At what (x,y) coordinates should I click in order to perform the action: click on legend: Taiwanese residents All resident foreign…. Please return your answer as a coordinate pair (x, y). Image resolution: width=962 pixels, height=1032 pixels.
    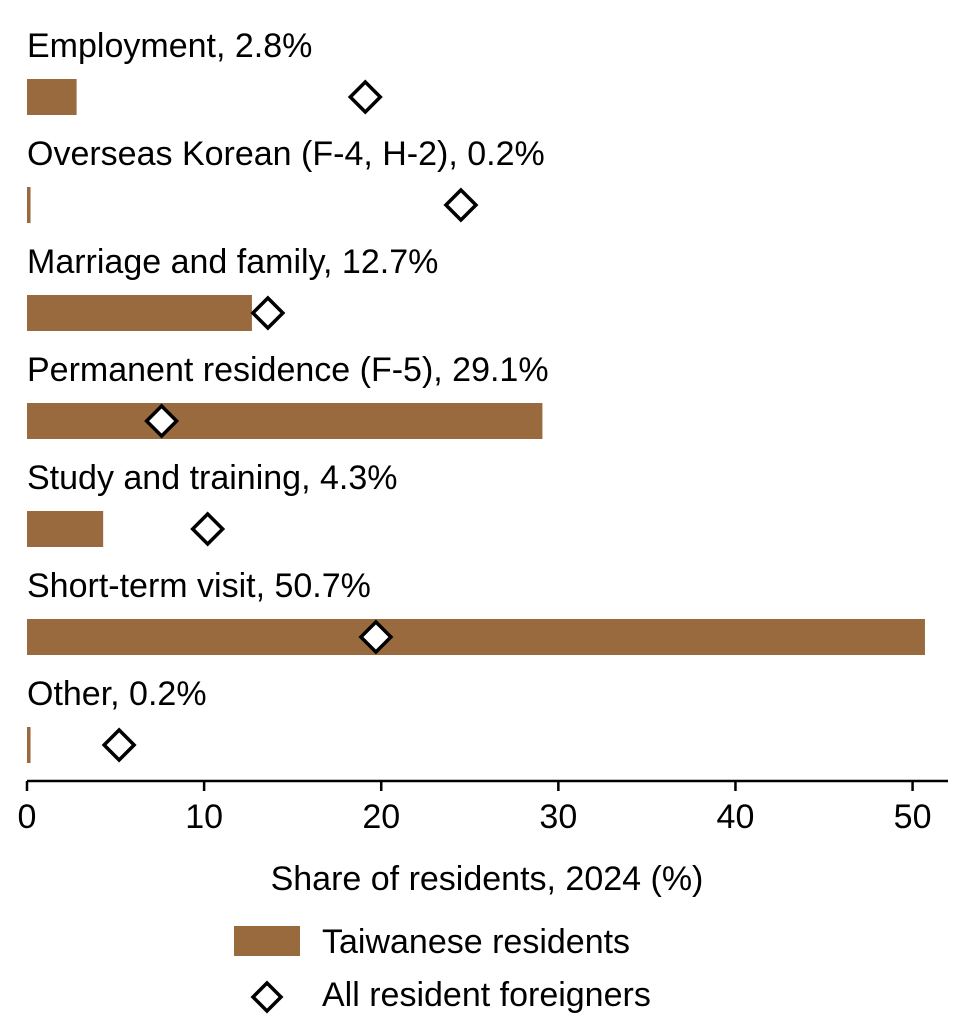
    Looking at the image, I should click on (442, 968).